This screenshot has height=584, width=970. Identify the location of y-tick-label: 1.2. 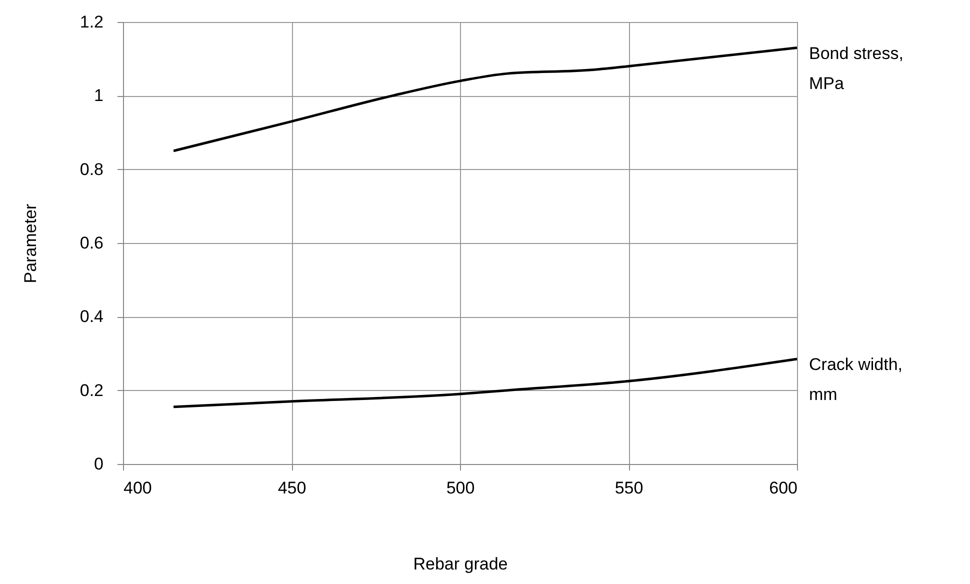
(92, 22).